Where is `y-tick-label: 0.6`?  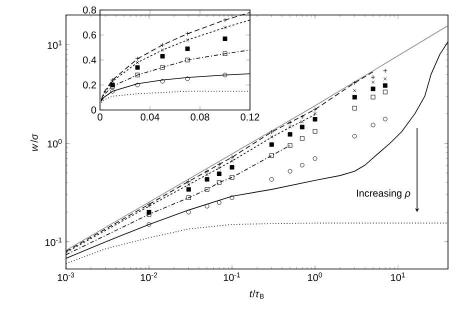
y-tick-label: 0.6 is located at coordinates (89, 35).